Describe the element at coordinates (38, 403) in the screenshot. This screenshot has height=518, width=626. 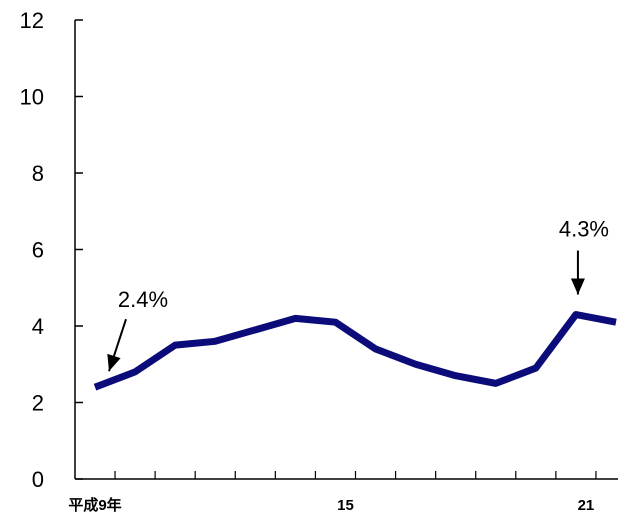
I see `y-tick-label: 2` at that location.